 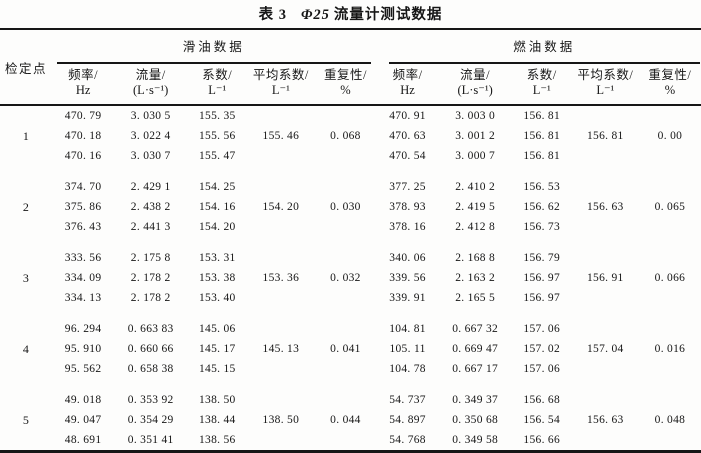 What do you see at coordinates (26, 206) in the screenshot?
I see `point-cell: 2` at bounding box center [26, 206].